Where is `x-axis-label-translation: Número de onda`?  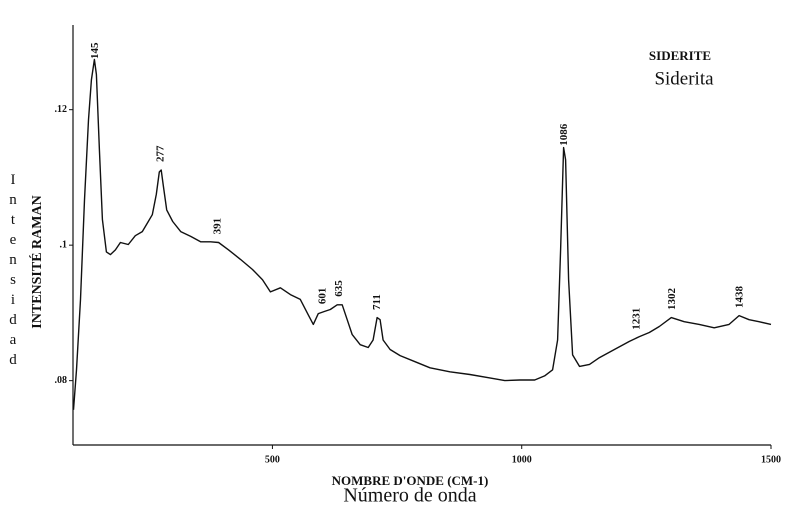 x-axis-label-translation: Número de onda is located at coordinates (409, 495).